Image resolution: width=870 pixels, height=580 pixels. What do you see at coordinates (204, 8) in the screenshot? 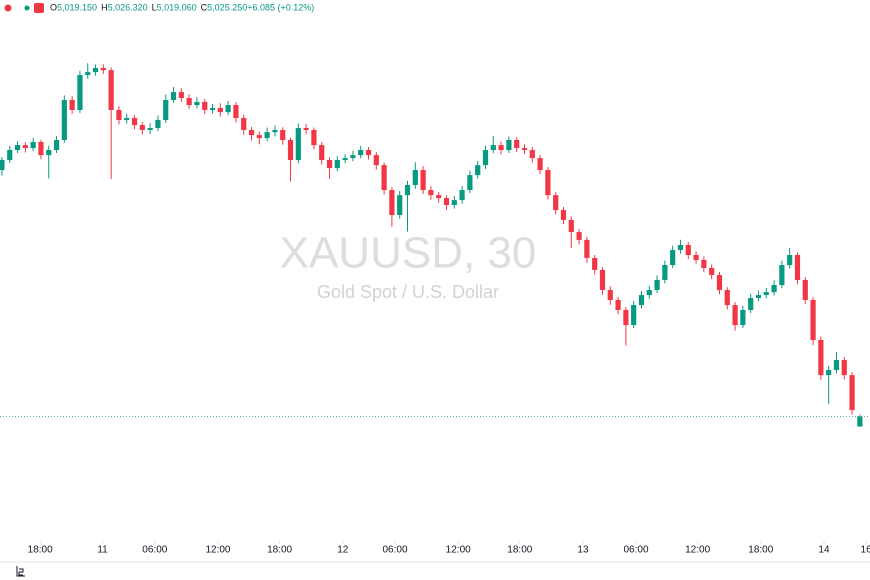
I see `legend-label: C` at bounding box center [204, 8].